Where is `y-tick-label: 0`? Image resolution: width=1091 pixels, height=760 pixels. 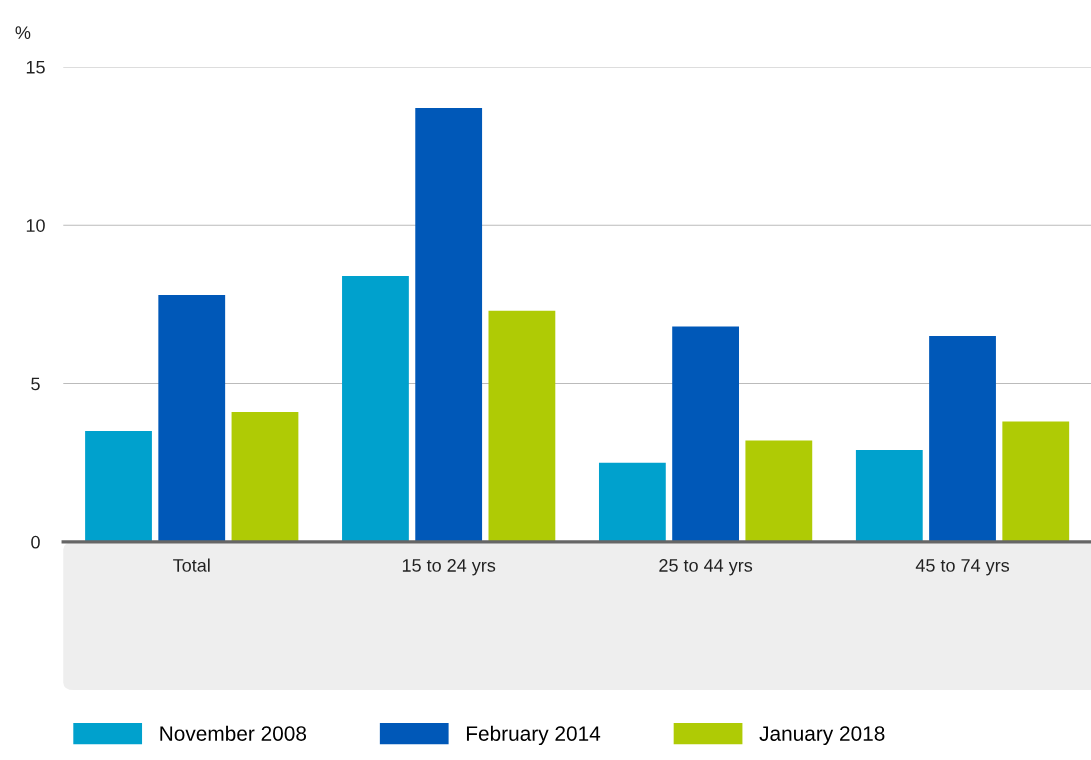
y-tick-label: 0 is located at coordinates (35, 542).